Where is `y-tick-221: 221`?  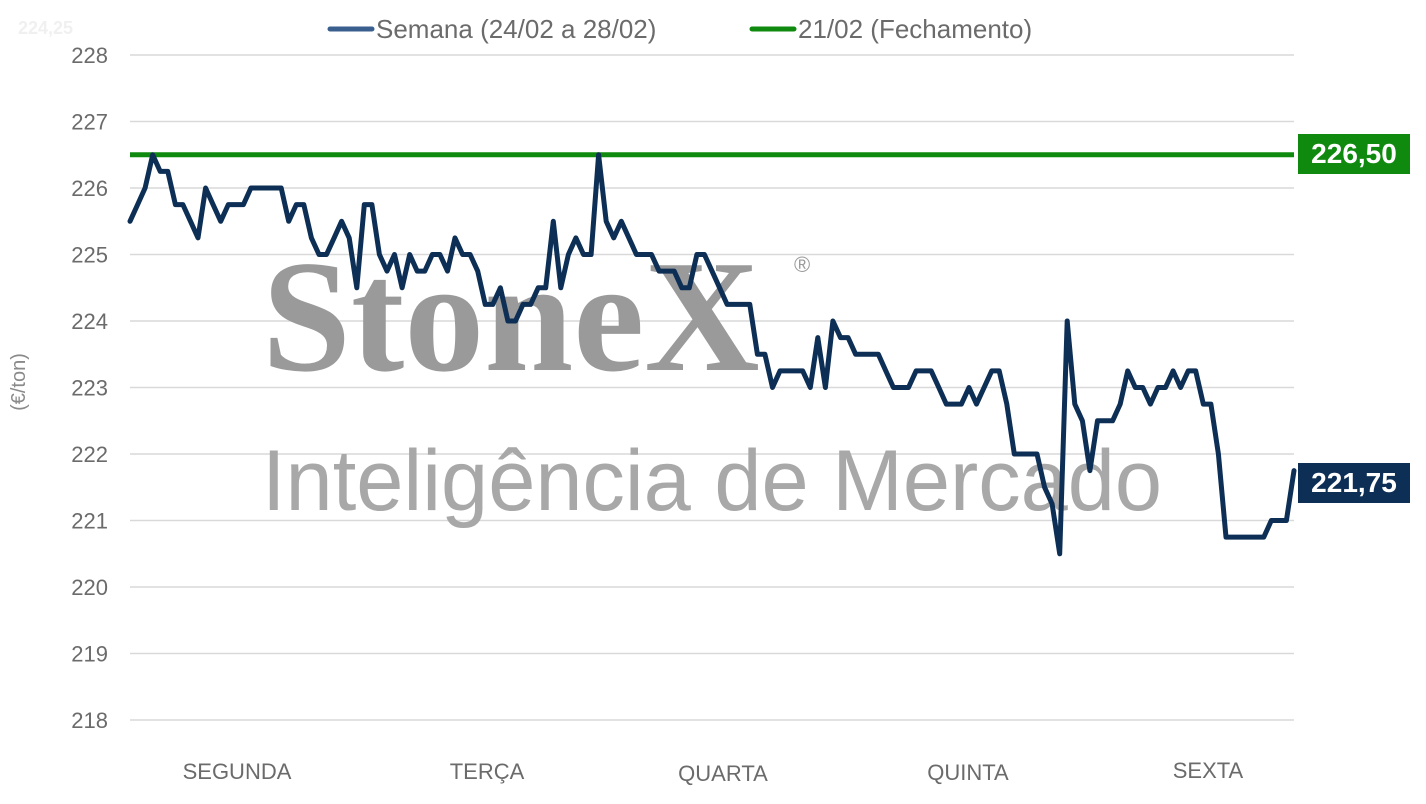
y-tick-221: 221 is located at coordinates (89, 521).